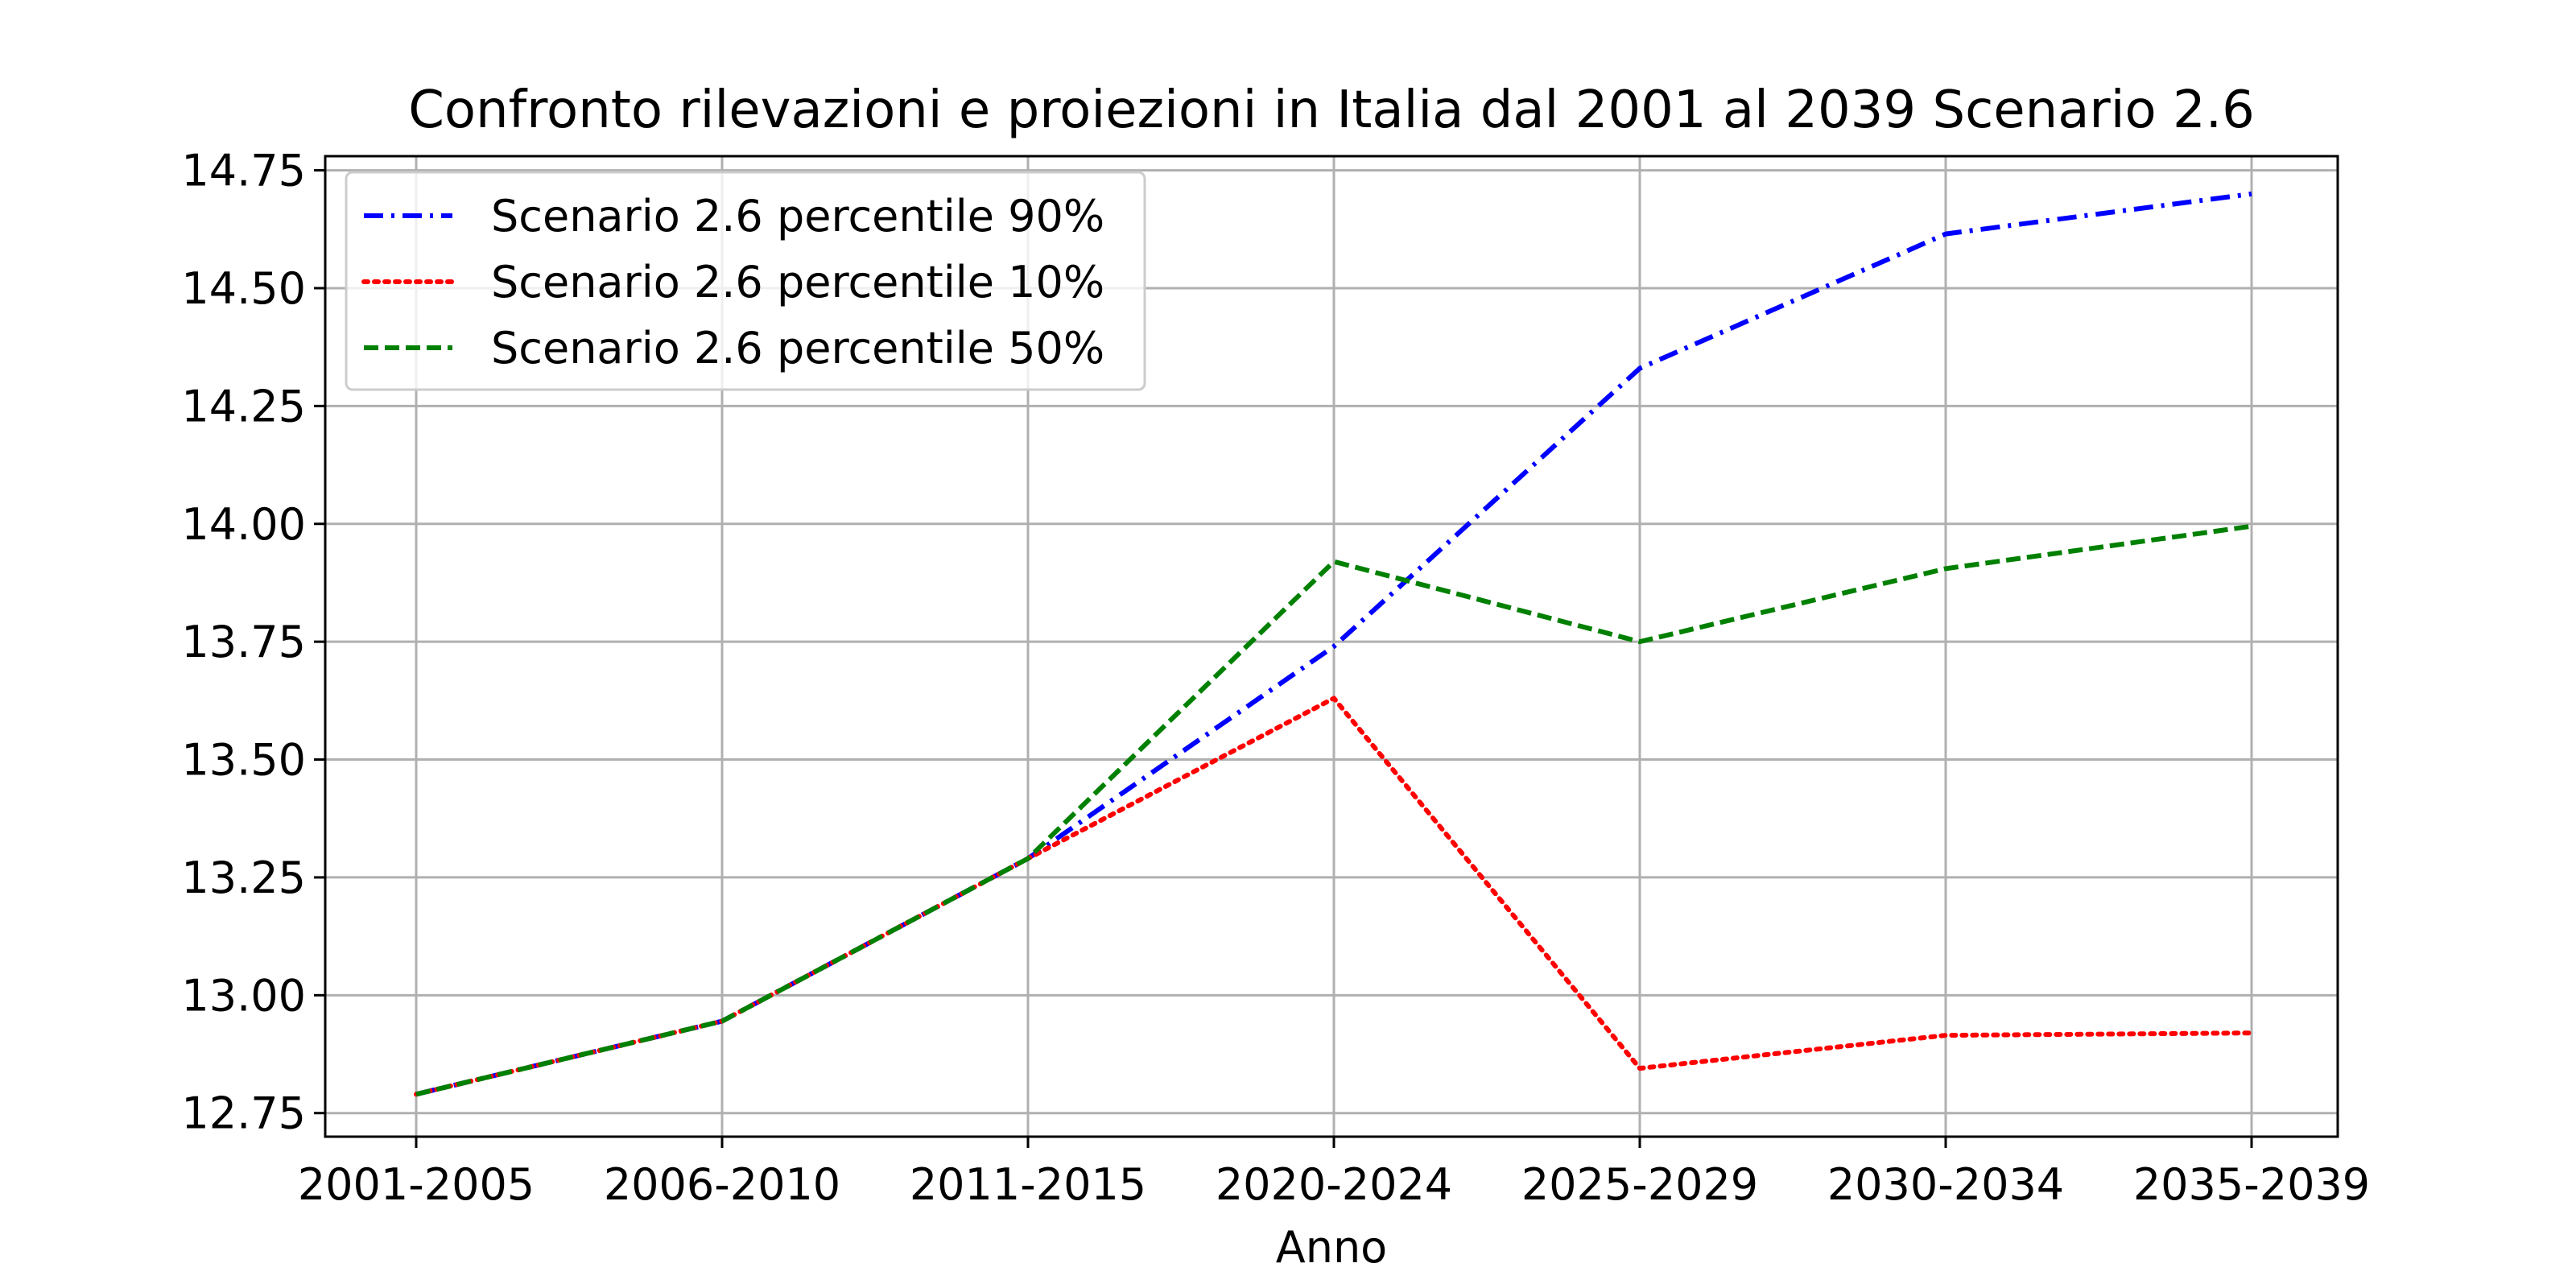  Describe the element at coordinates (243, 760) in the screenshot. I see `y-tick-label: 13.50` at that location.